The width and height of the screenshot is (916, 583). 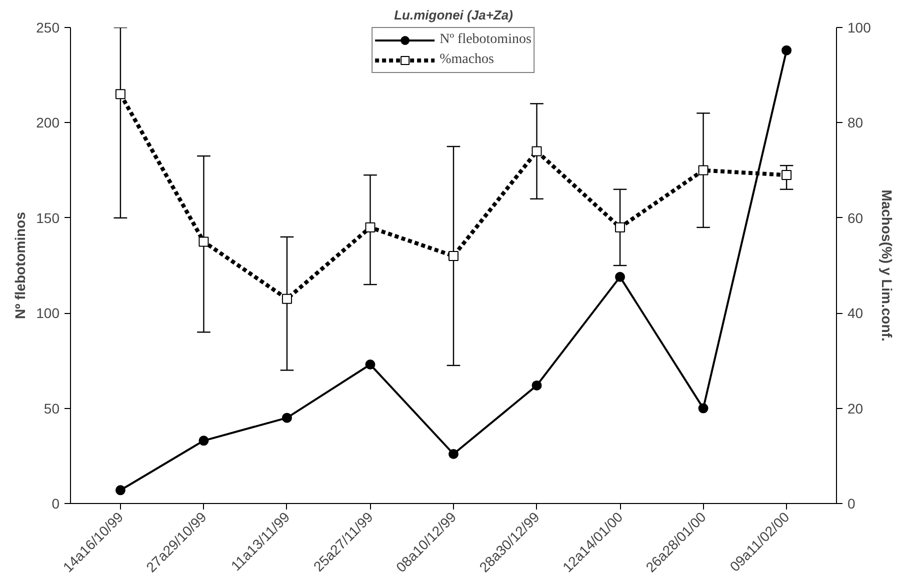 I want to click on y2-tick-label: 80, so click(x=856, y=122).